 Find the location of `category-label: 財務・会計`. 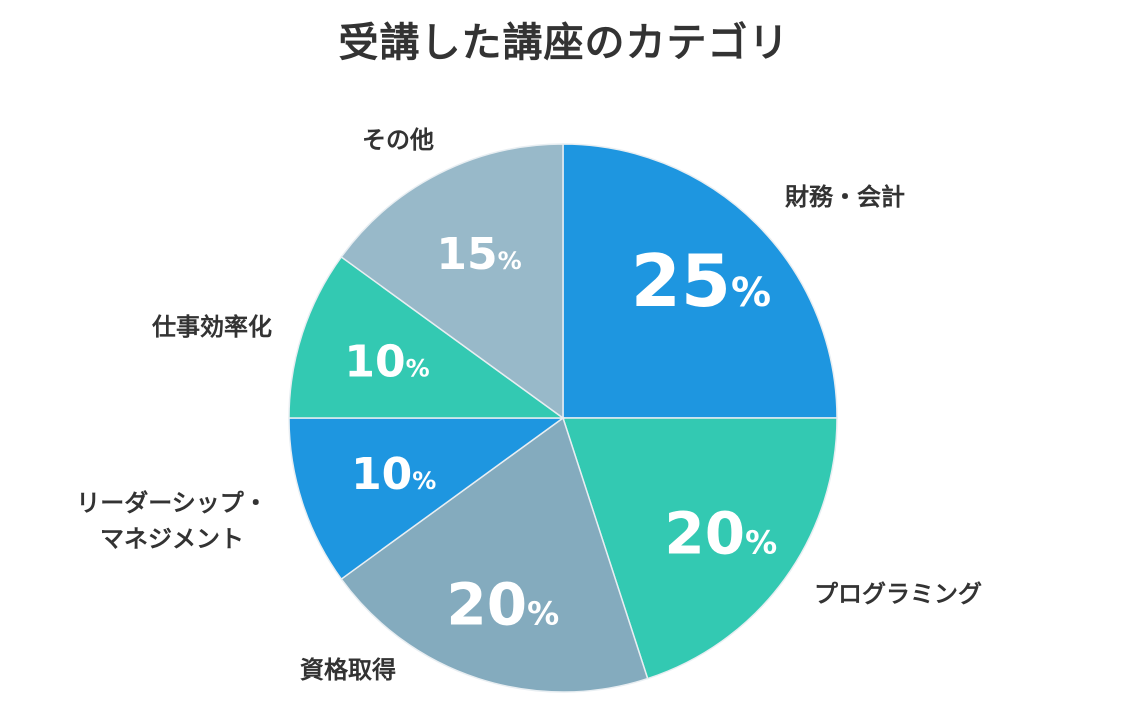

category-label: 財務・会計 is located at coordinates (845, 197).